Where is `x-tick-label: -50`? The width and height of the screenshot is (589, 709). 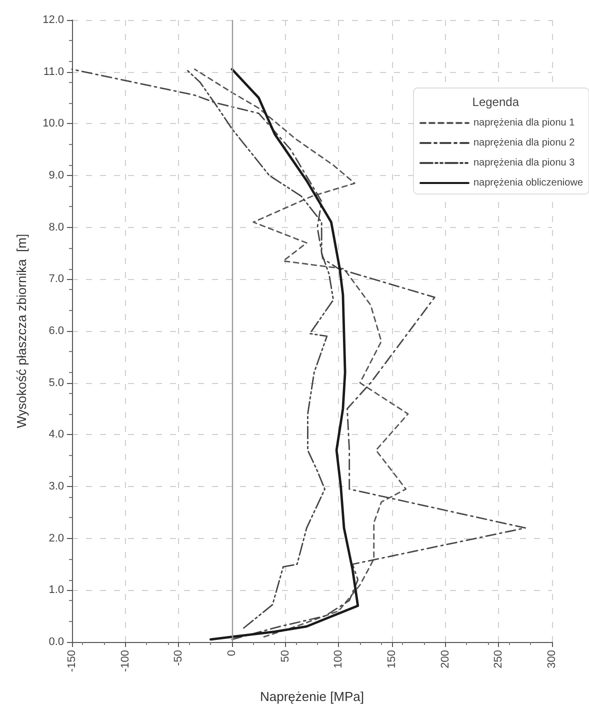 x-tick-label: -50 is located at coordinates (178, 658).